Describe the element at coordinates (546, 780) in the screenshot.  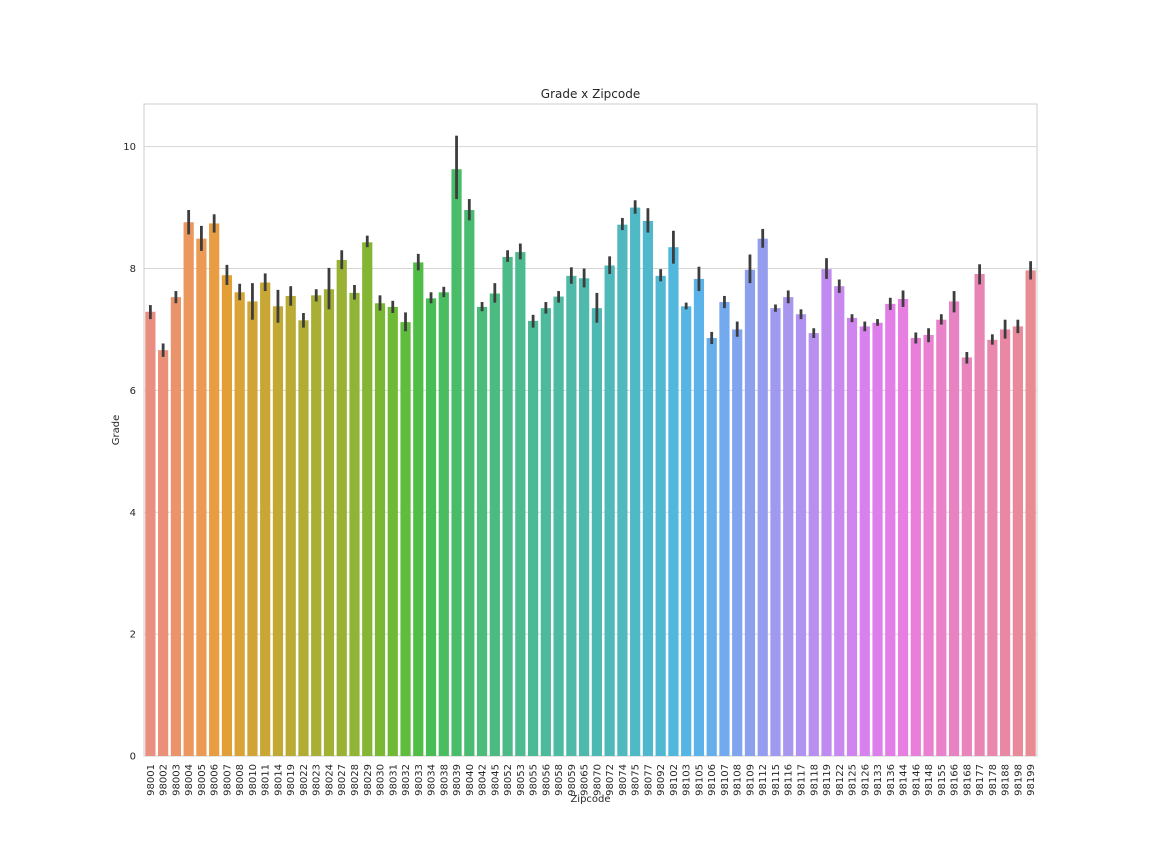
I see `x-tick-label: 98056` at that location.